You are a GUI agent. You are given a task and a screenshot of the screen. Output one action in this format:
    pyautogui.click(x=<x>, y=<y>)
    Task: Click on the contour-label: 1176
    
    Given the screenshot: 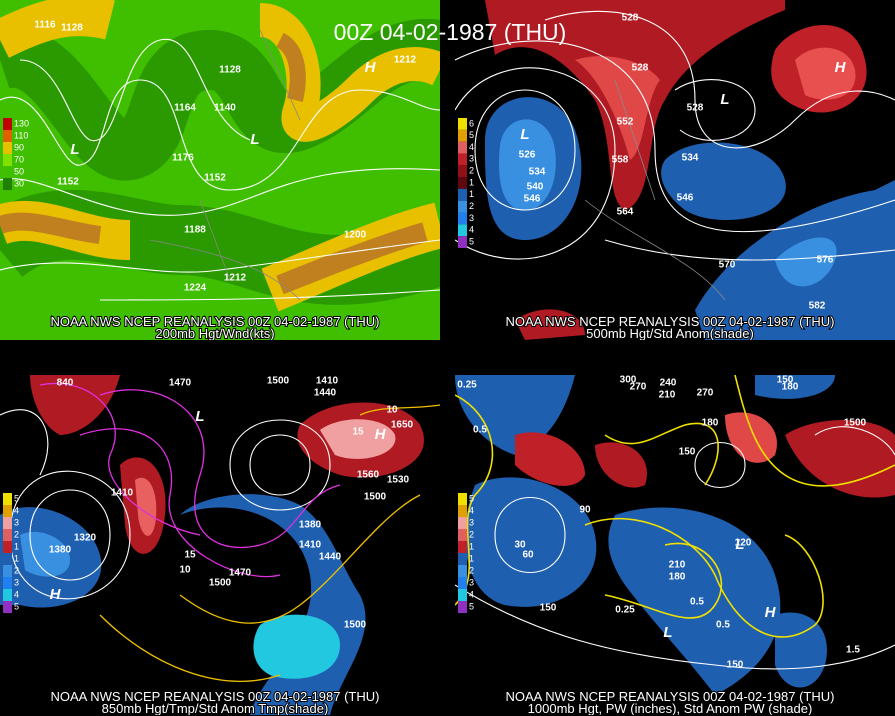 What is the action you would take?
    pyautogui.click(x=183, y=158)
    